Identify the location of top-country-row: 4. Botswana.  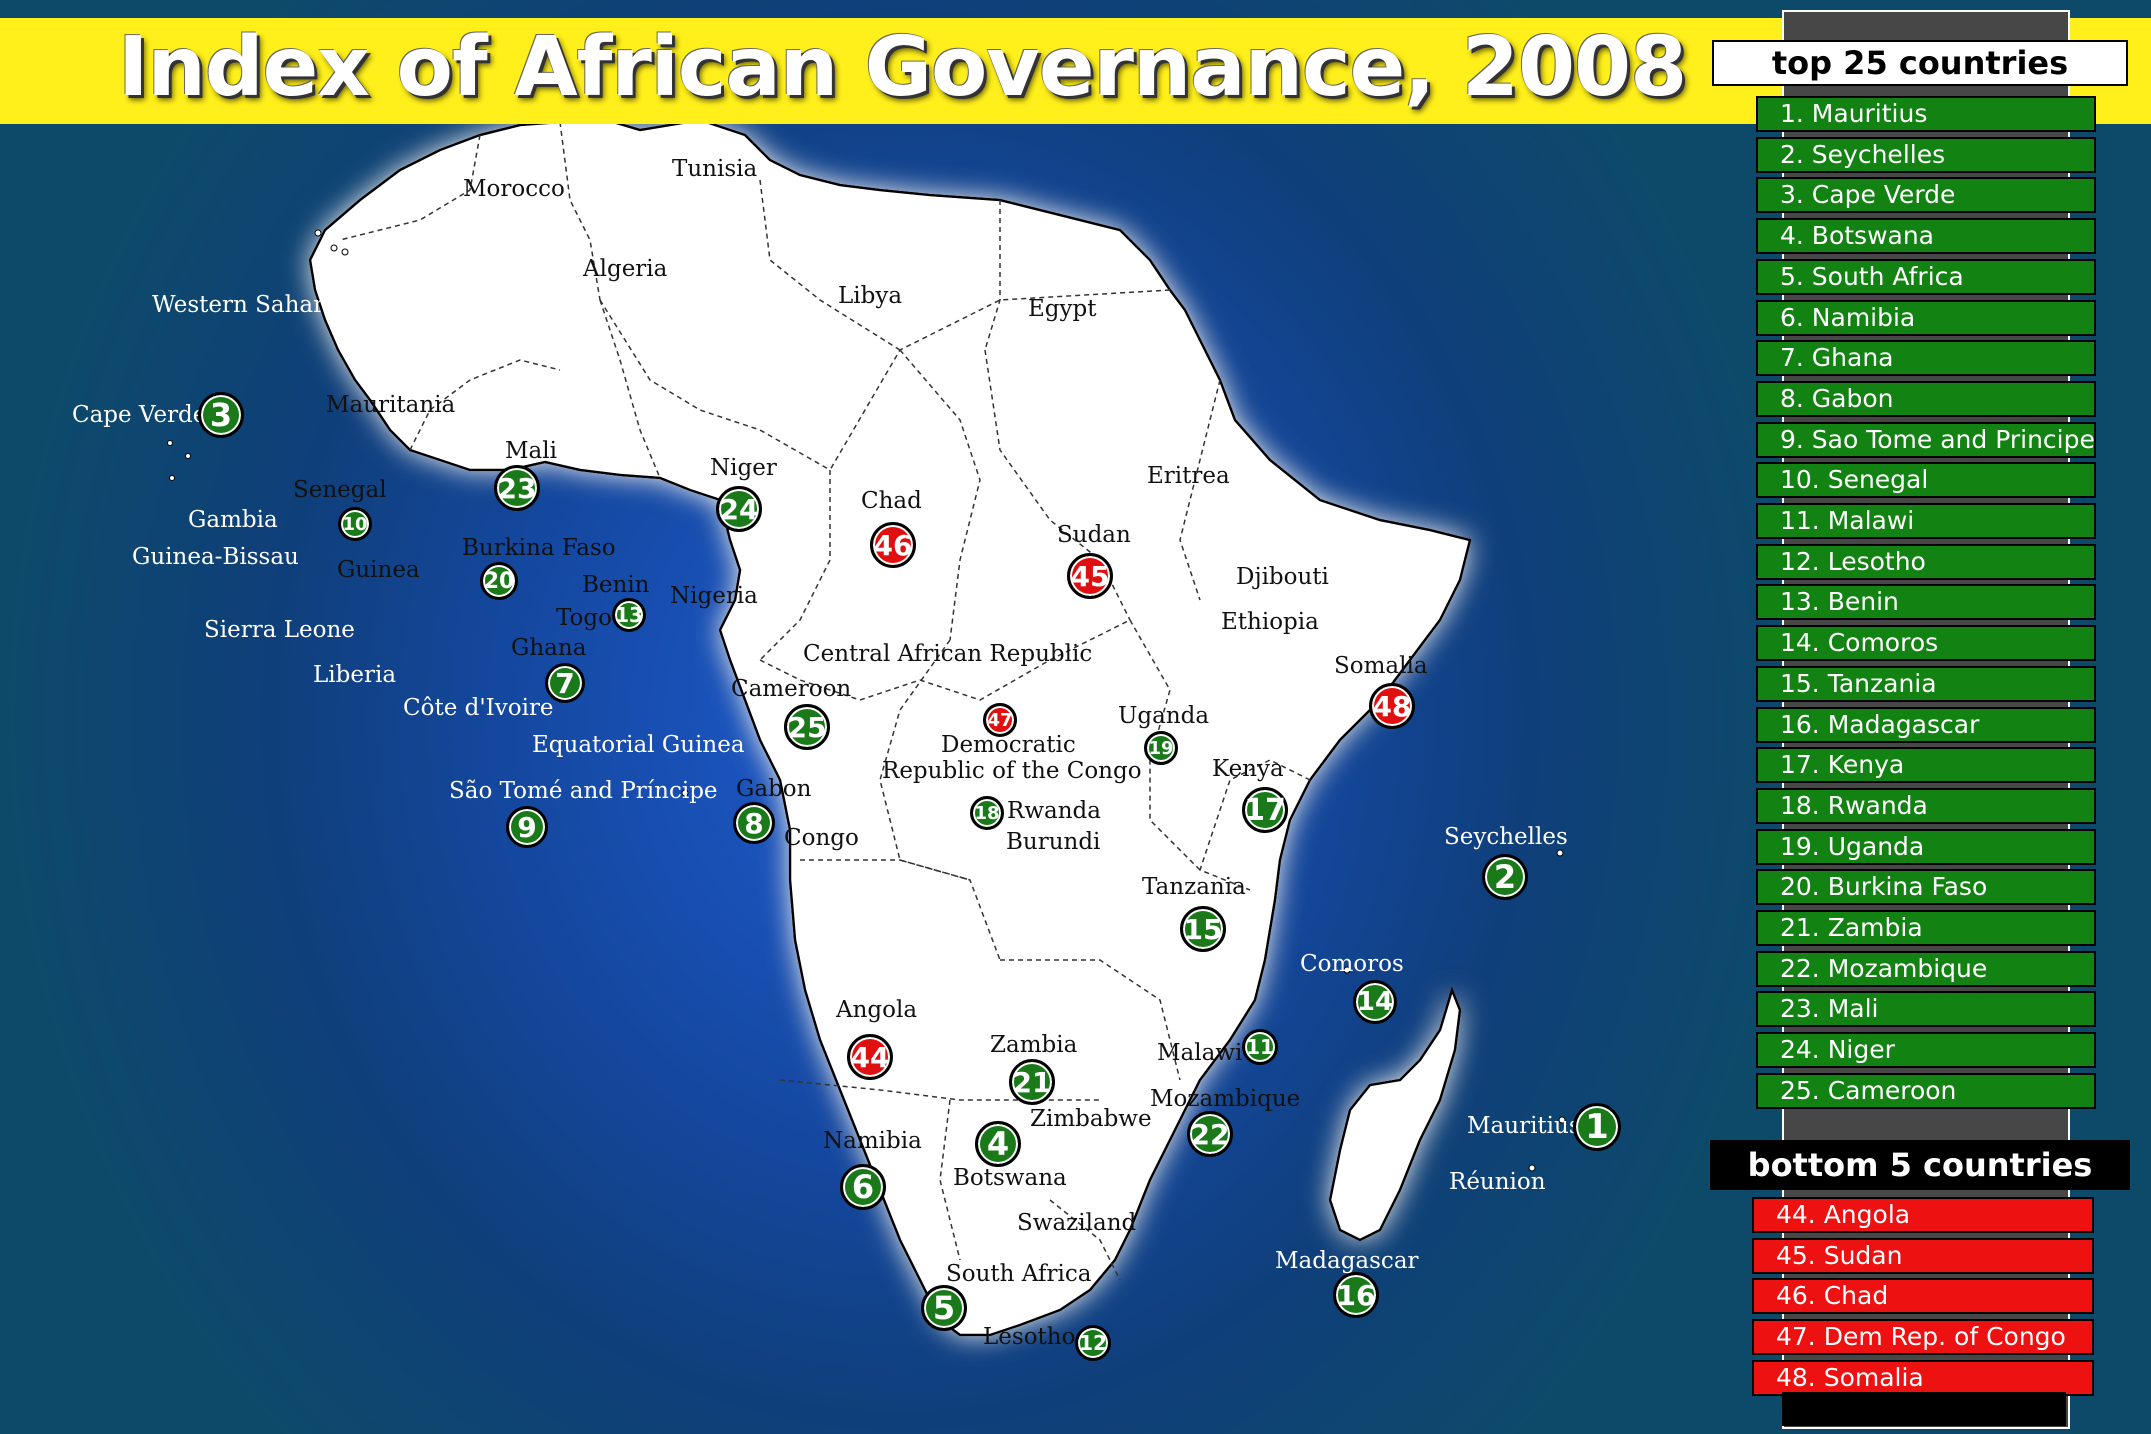
(1926, 236).